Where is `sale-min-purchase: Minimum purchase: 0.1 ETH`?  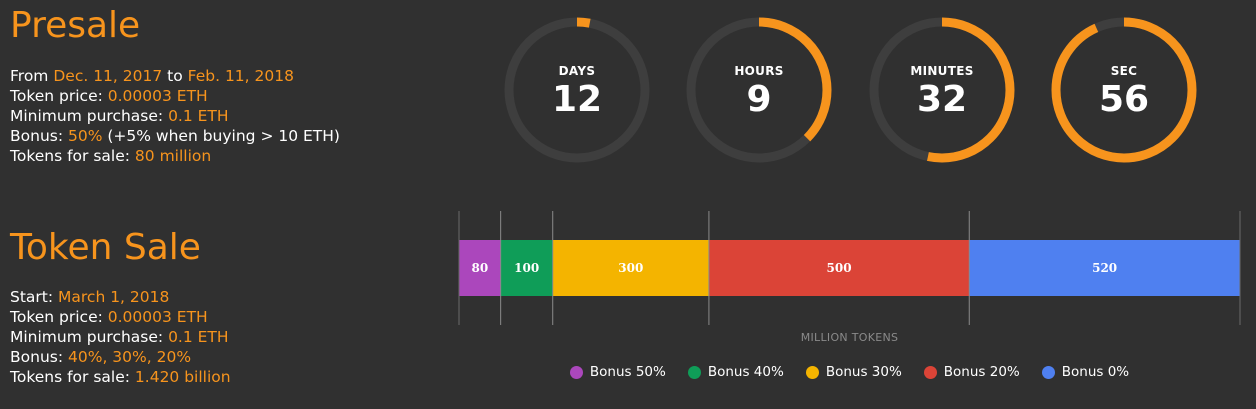
sale-min-purchase: Minimum purchase: 0.1 ETH is located at coordinates (120, 337).